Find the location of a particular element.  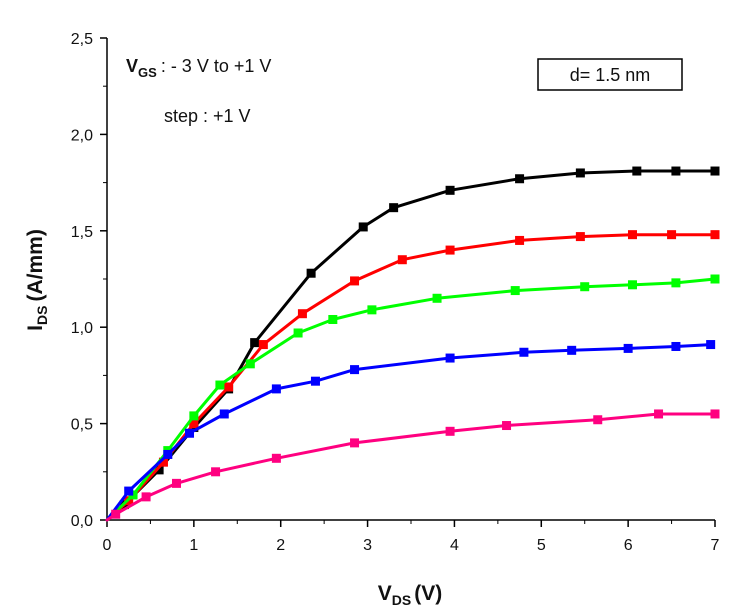

x-axis-title: VDS (V) is located at coordinates (410, 595).